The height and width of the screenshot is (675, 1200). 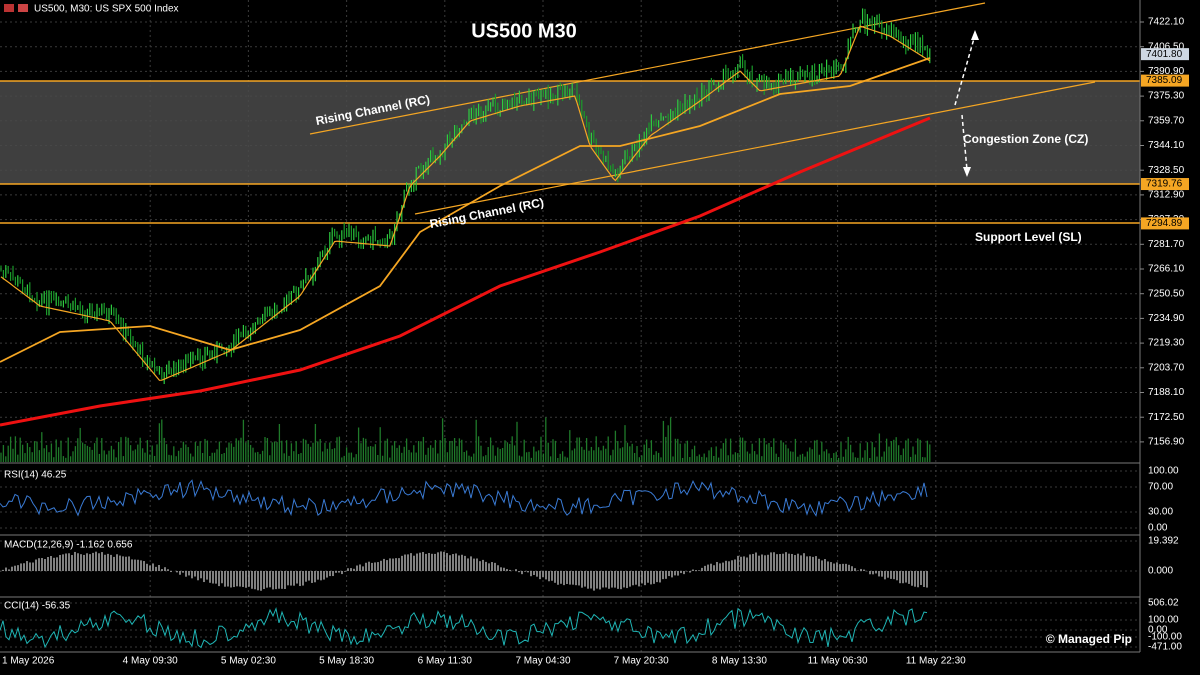 I want to click on time-label: 8 May 13:30, so click(x=739, y=661).